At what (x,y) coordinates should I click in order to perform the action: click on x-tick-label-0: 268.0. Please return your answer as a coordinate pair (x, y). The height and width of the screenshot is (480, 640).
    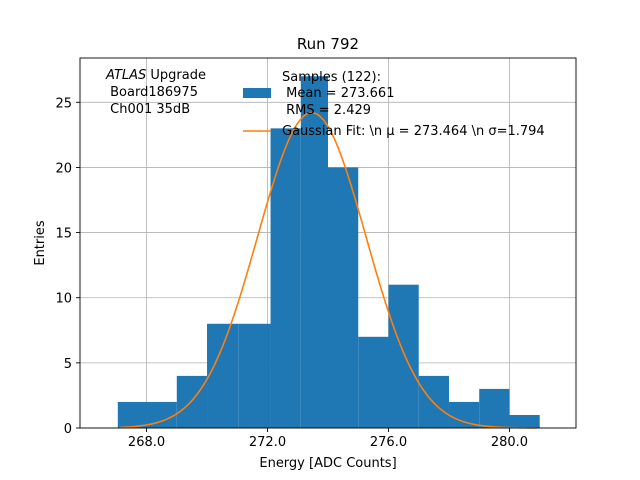
    Looking at the image, I should click on (146, 442).